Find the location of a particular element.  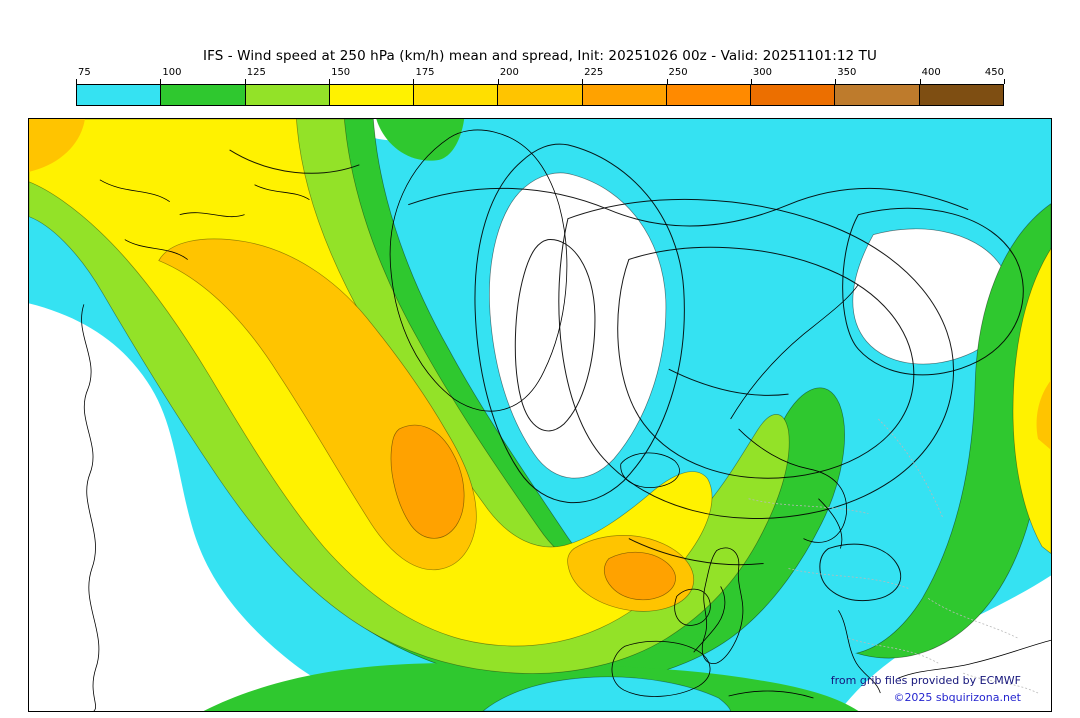

top-green-patch is located at coordinates (420, 140).